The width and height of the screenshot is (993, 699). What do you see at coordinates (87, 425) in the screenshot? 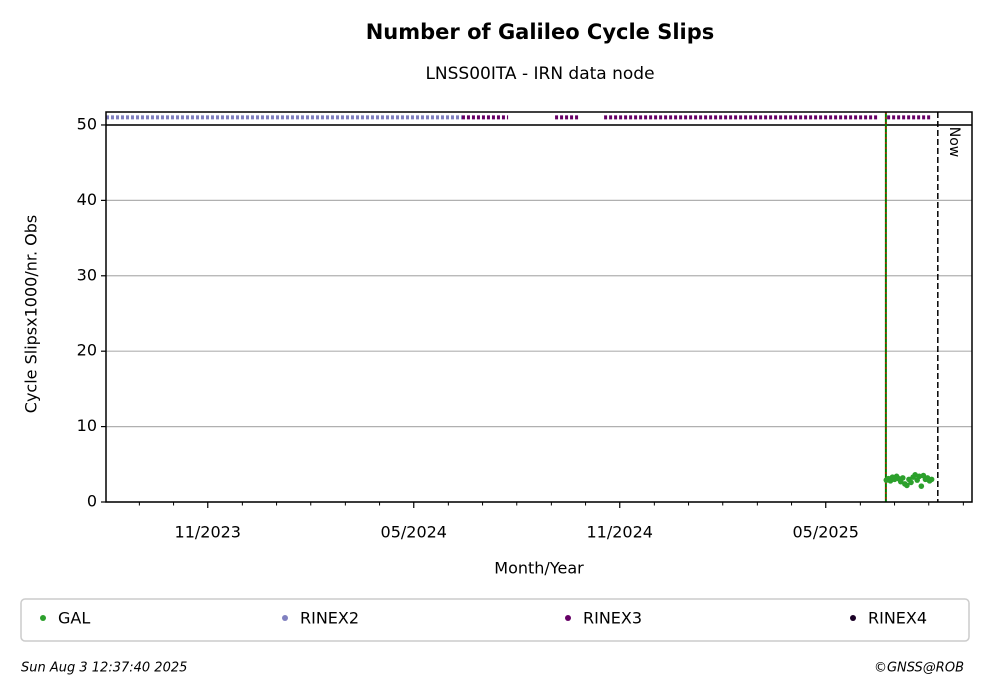
I see `y-tick-label: 10` at bounding box center [87, 425].